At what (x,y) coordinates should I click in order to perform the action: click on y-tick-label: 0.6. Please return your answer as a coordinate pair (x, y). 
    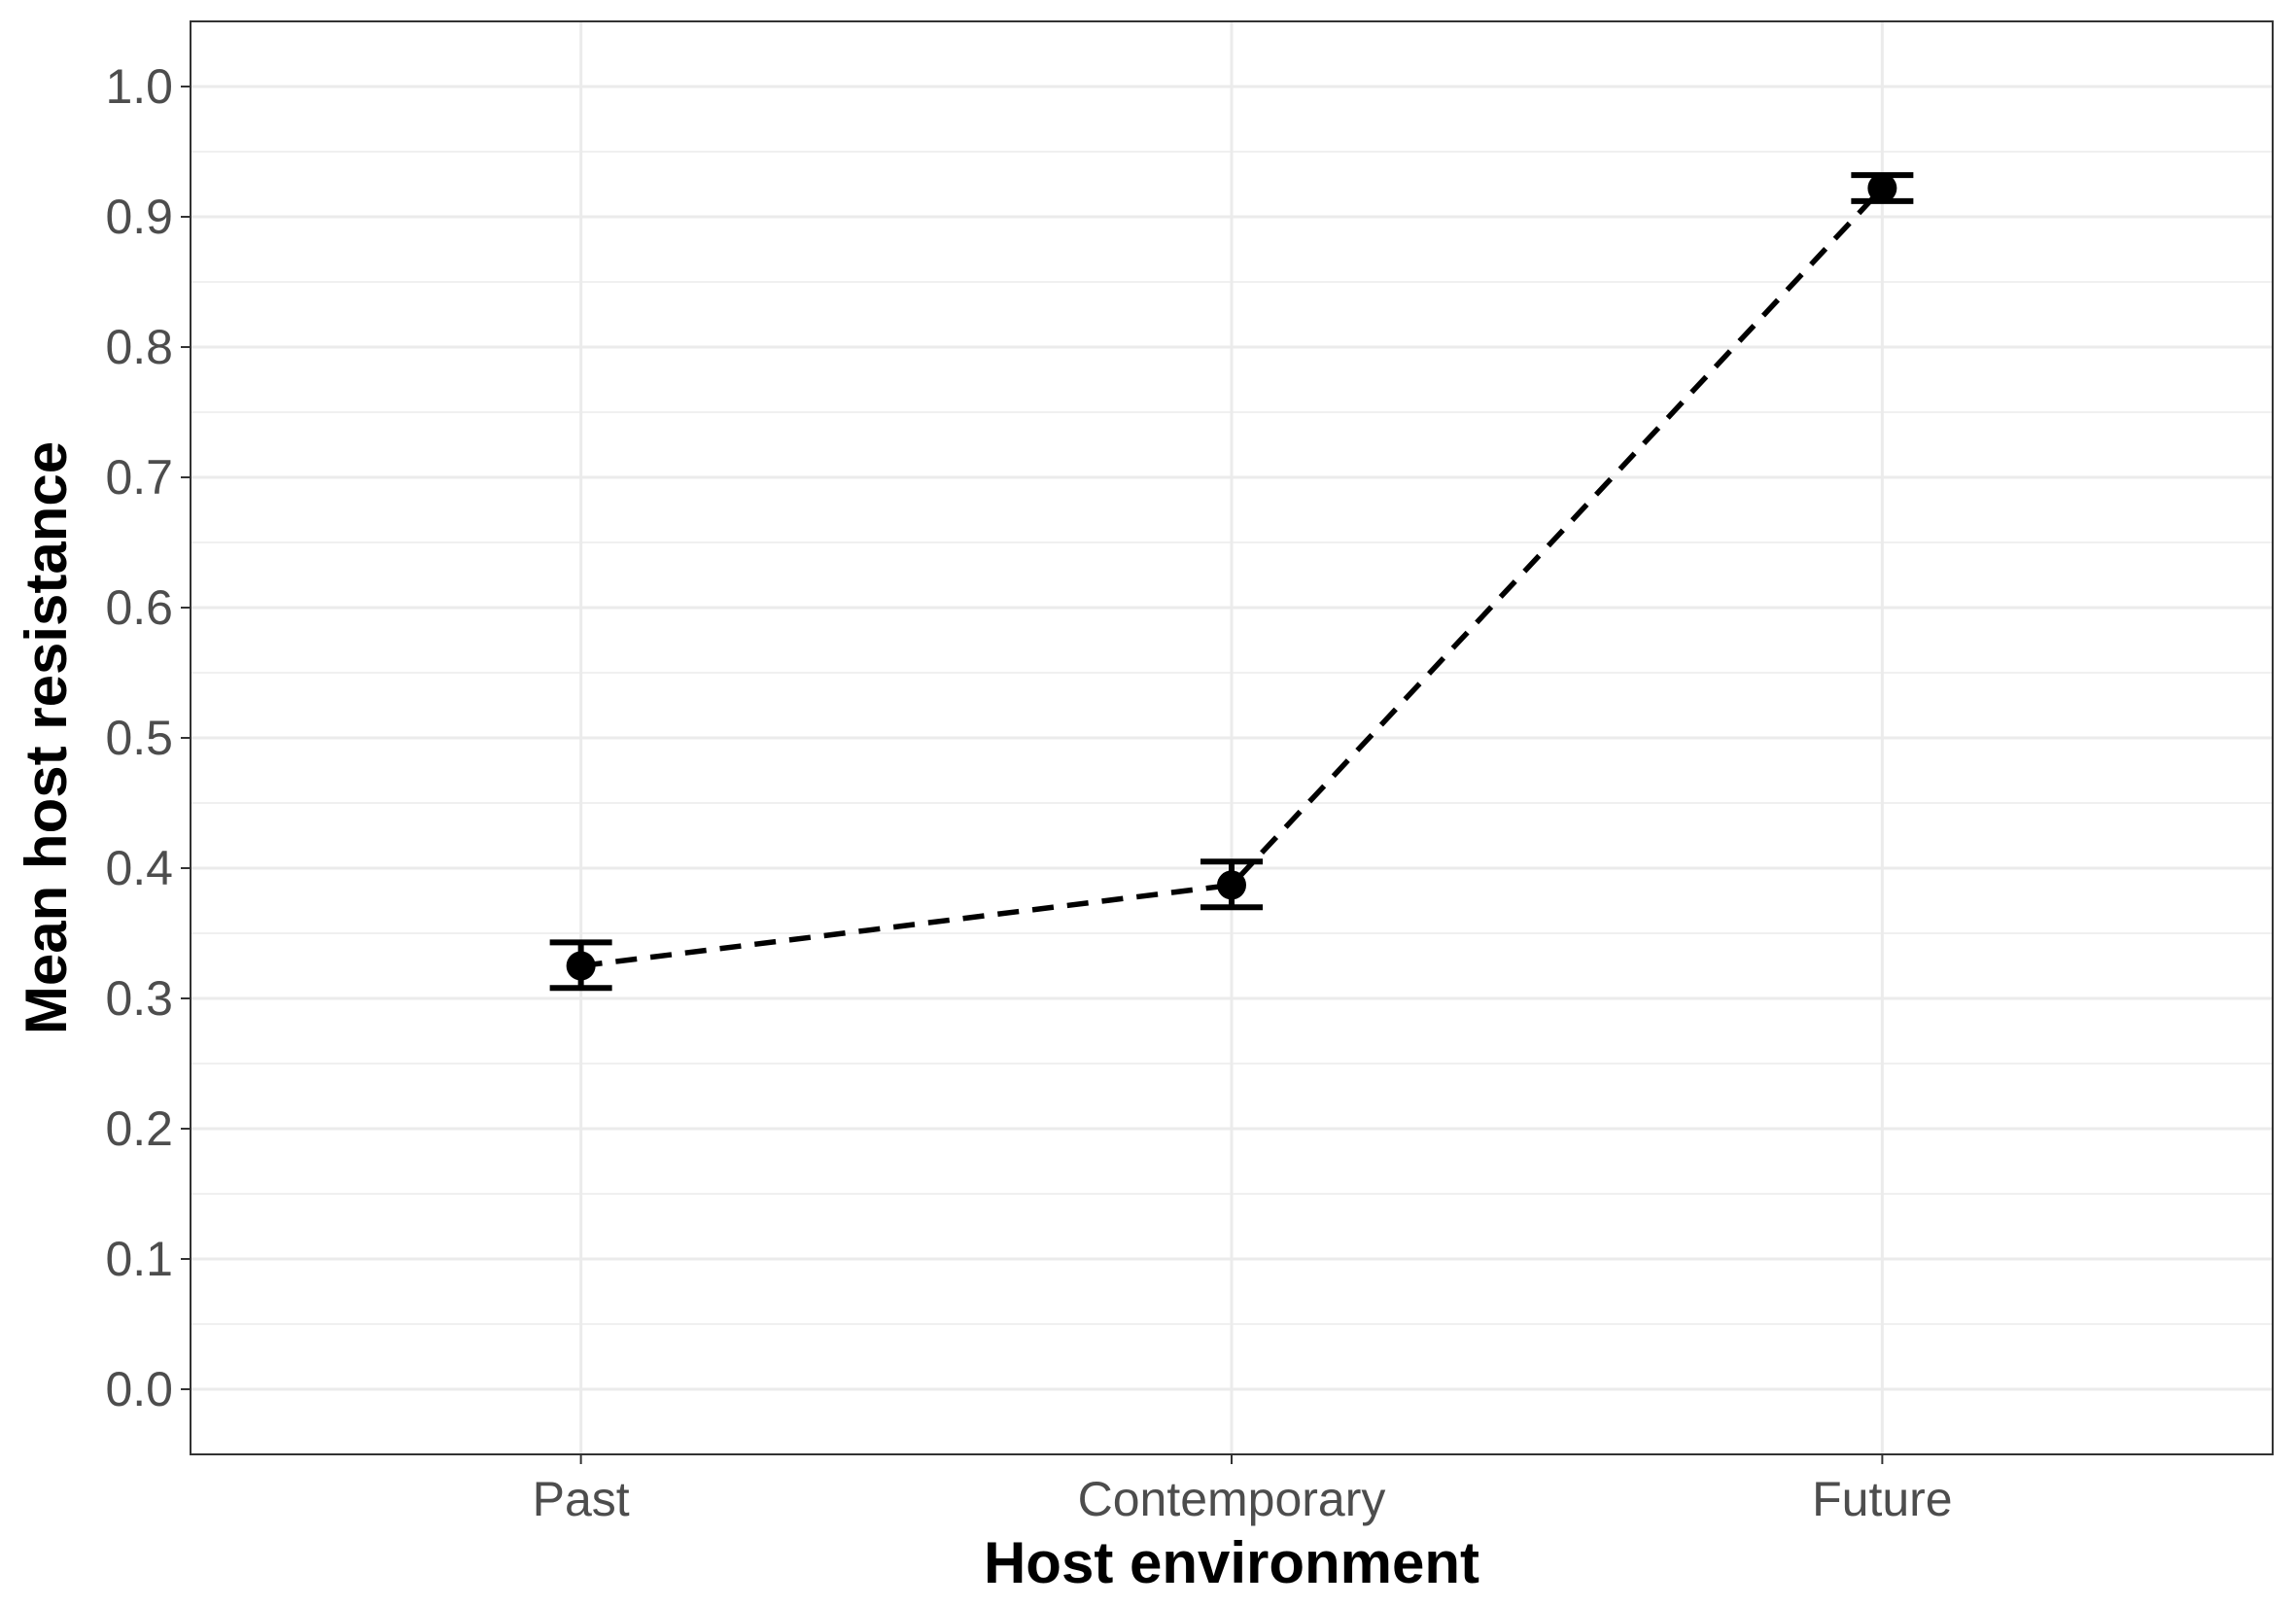
    Looking at the image, I should click on (139, 607).